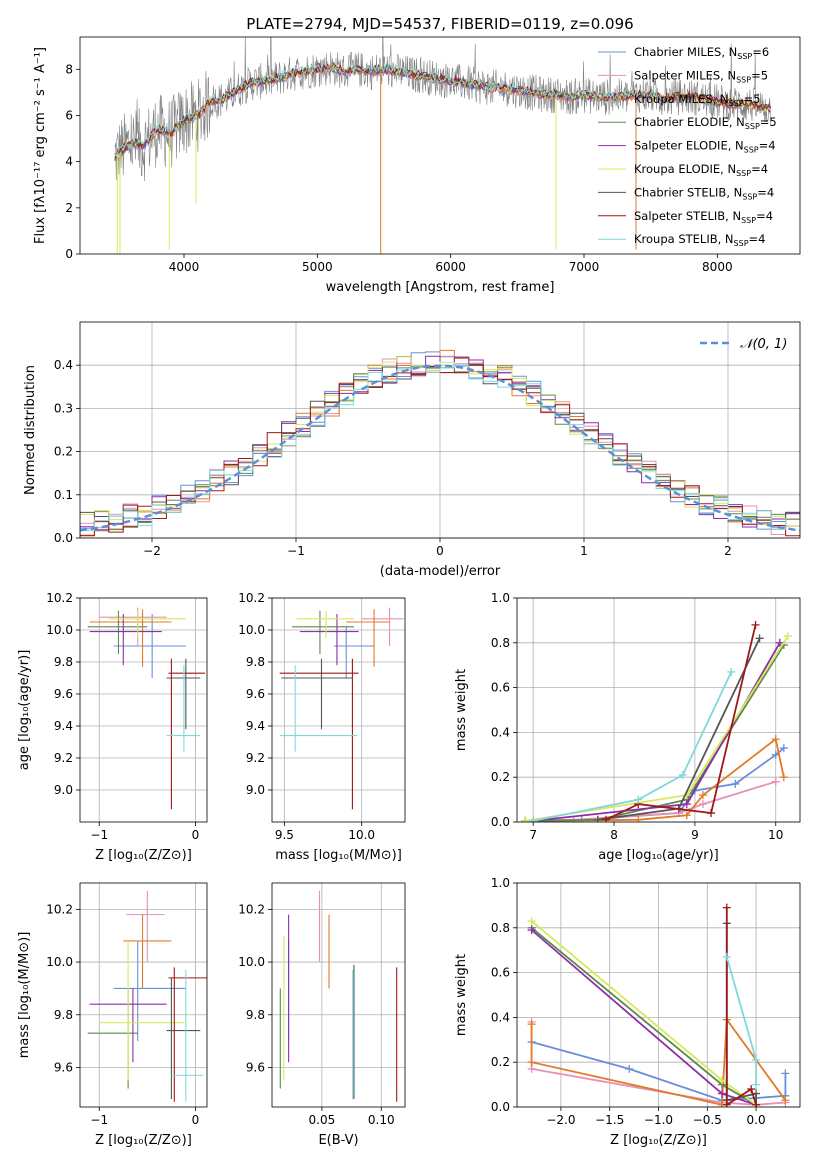 This screenshot has height=1170, width=819. What do you see at coordinates (500, 1062) in the screenshot?
I see `y-tick-label: 0.2` at bounding box center [500, 1062].